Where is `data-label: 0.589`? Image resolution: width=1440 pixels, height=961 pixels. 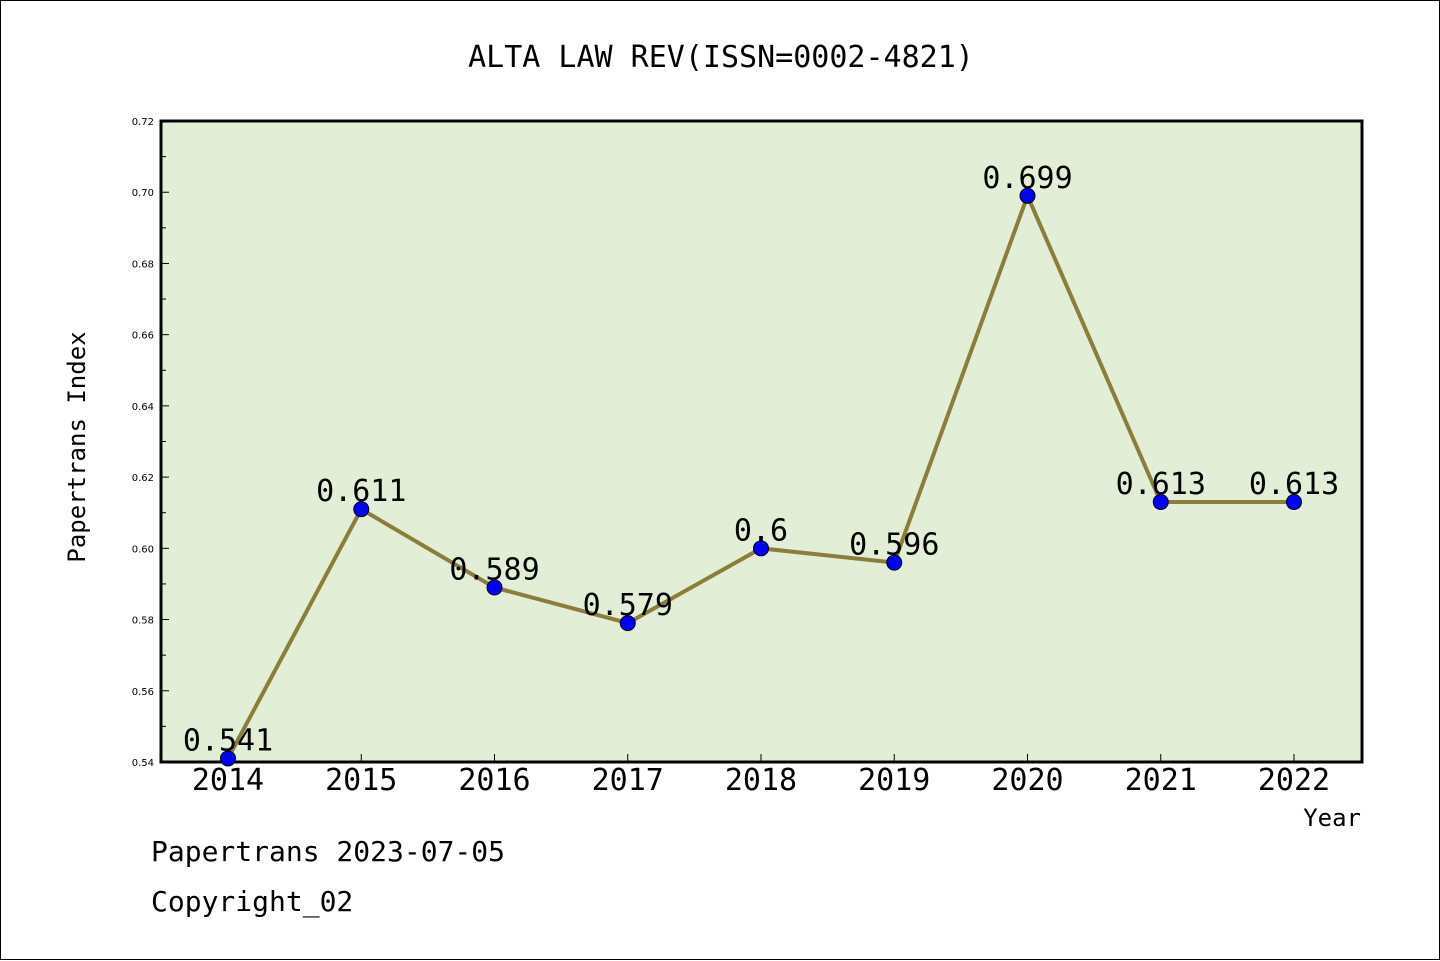 data-label: 0.589 is located at coordinates (494, 570).